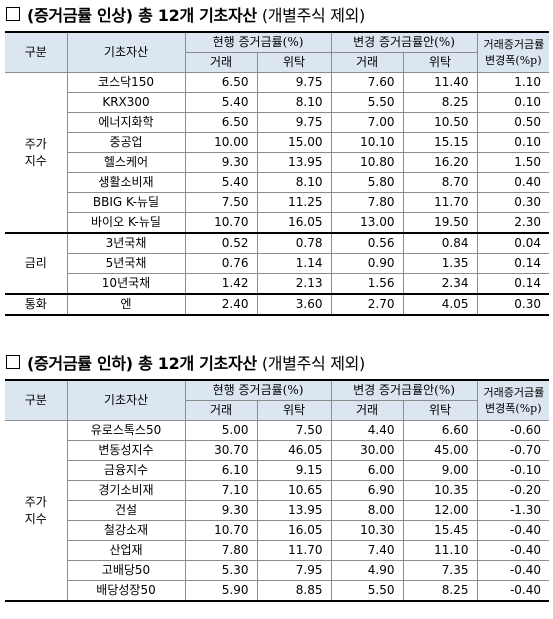 The image size is (553, 619). I want to click on changed-trust-cell: 10.35, so click(440, 490).